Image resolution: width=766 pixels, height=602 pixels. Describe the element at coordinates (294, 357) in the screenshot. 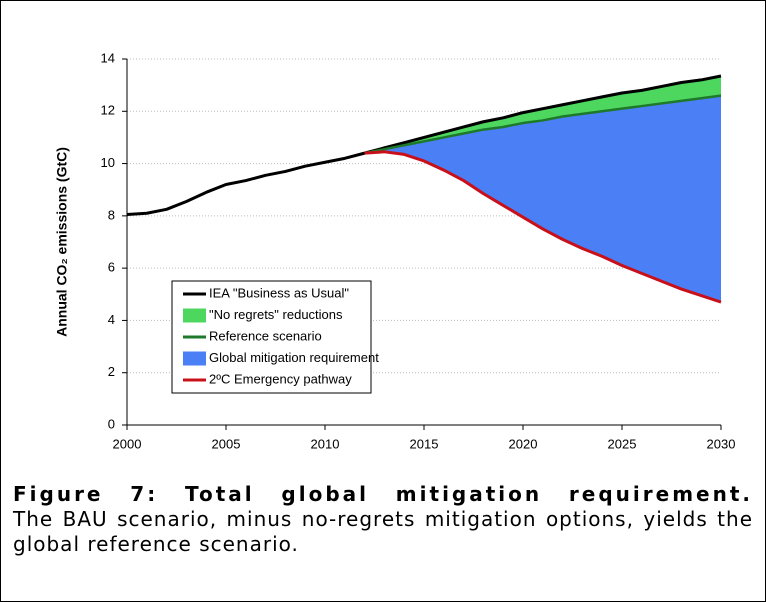

I see `legend-label: Global mitigation requirement` at that location.